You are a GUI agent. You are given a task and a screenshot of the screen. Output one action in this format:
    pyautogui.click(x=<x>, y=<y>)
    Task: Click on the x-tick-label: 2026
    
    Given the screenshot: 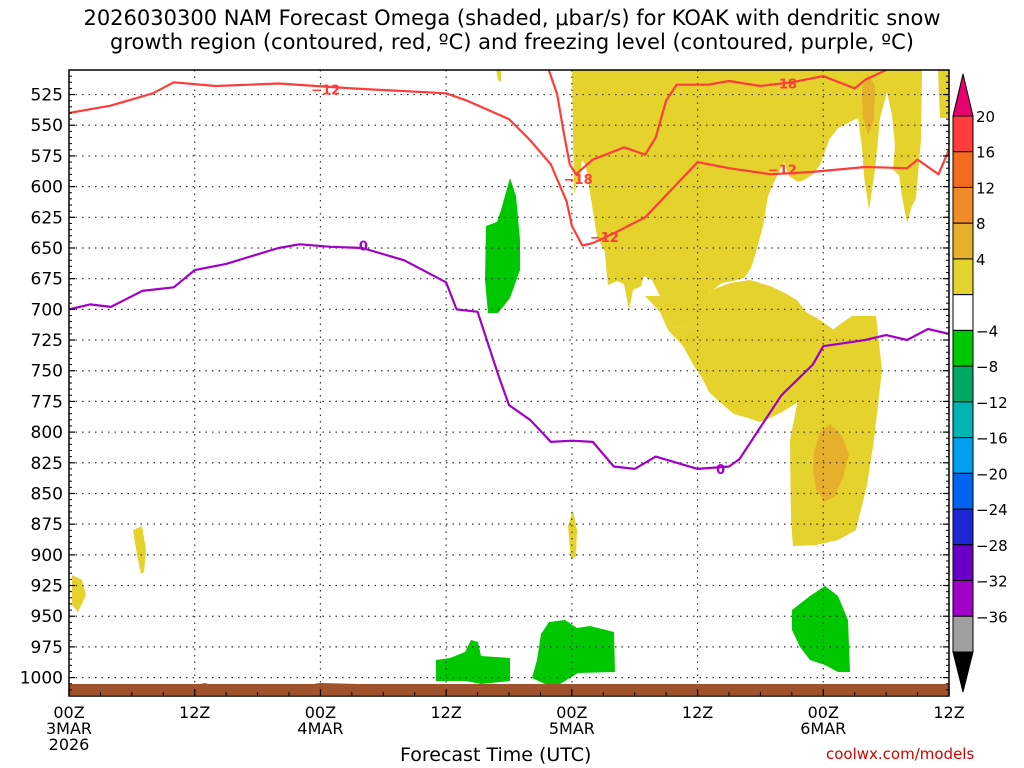 What is the action you would take?
    pyautogui.click(x=69, y=744)
    